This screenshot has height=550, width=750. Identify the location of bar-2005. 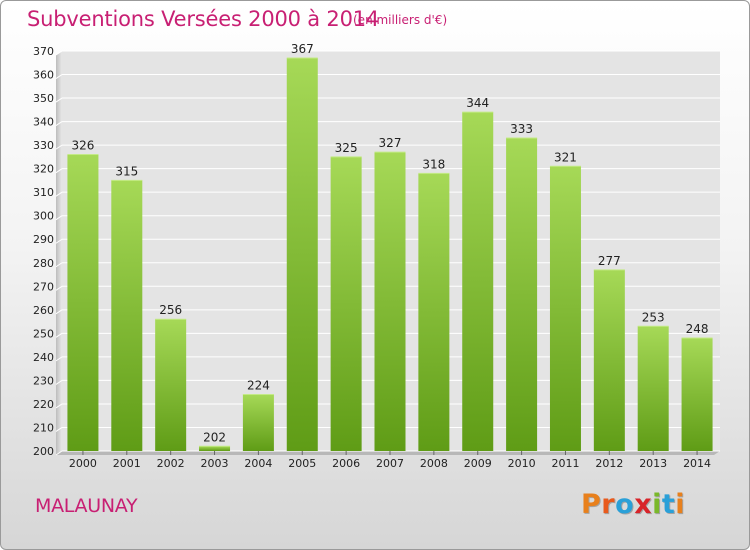
(302, 254).